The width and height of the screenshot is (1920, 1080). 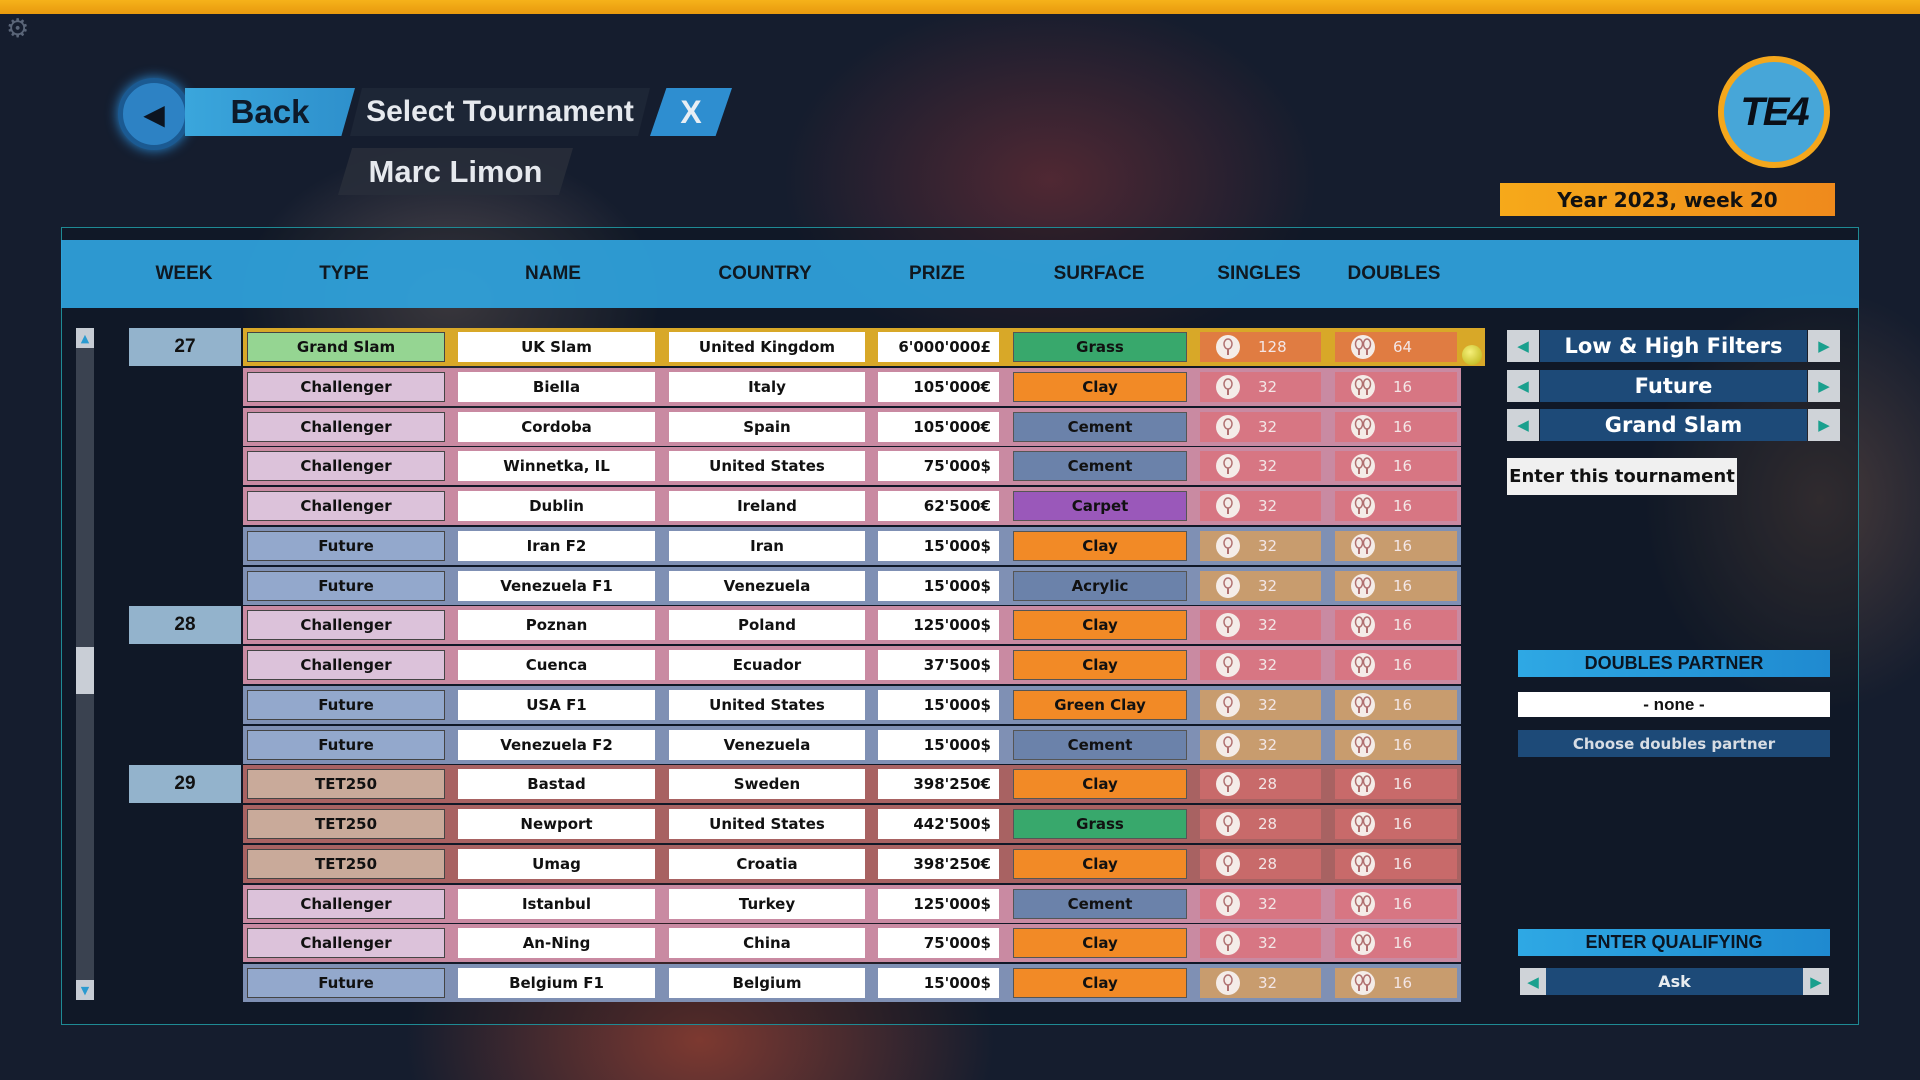 I want to click on scrollbar-thumb, so click(x=85, y=670).